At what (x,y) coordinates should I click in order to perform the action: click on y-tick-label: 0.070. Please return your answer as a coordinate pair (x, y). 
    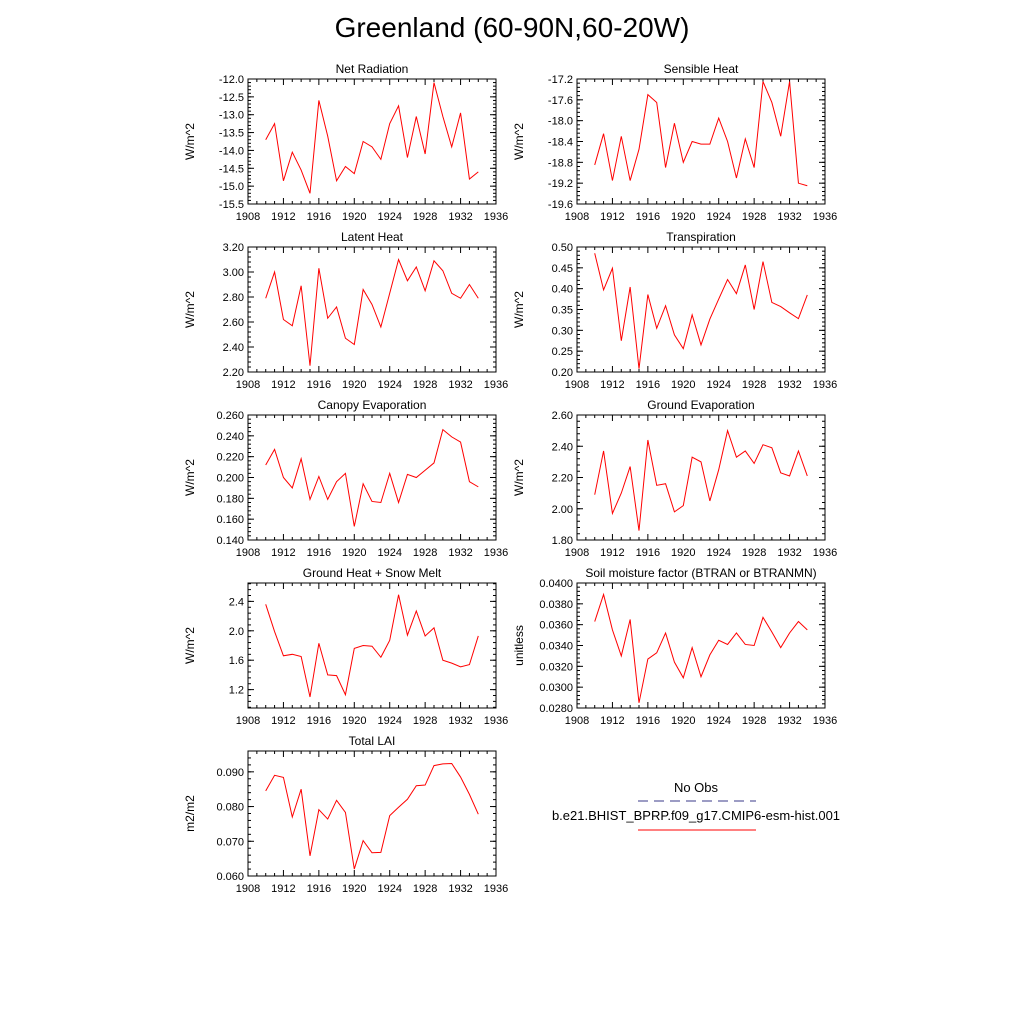
    Looking at the image, I should click on (230, 842).